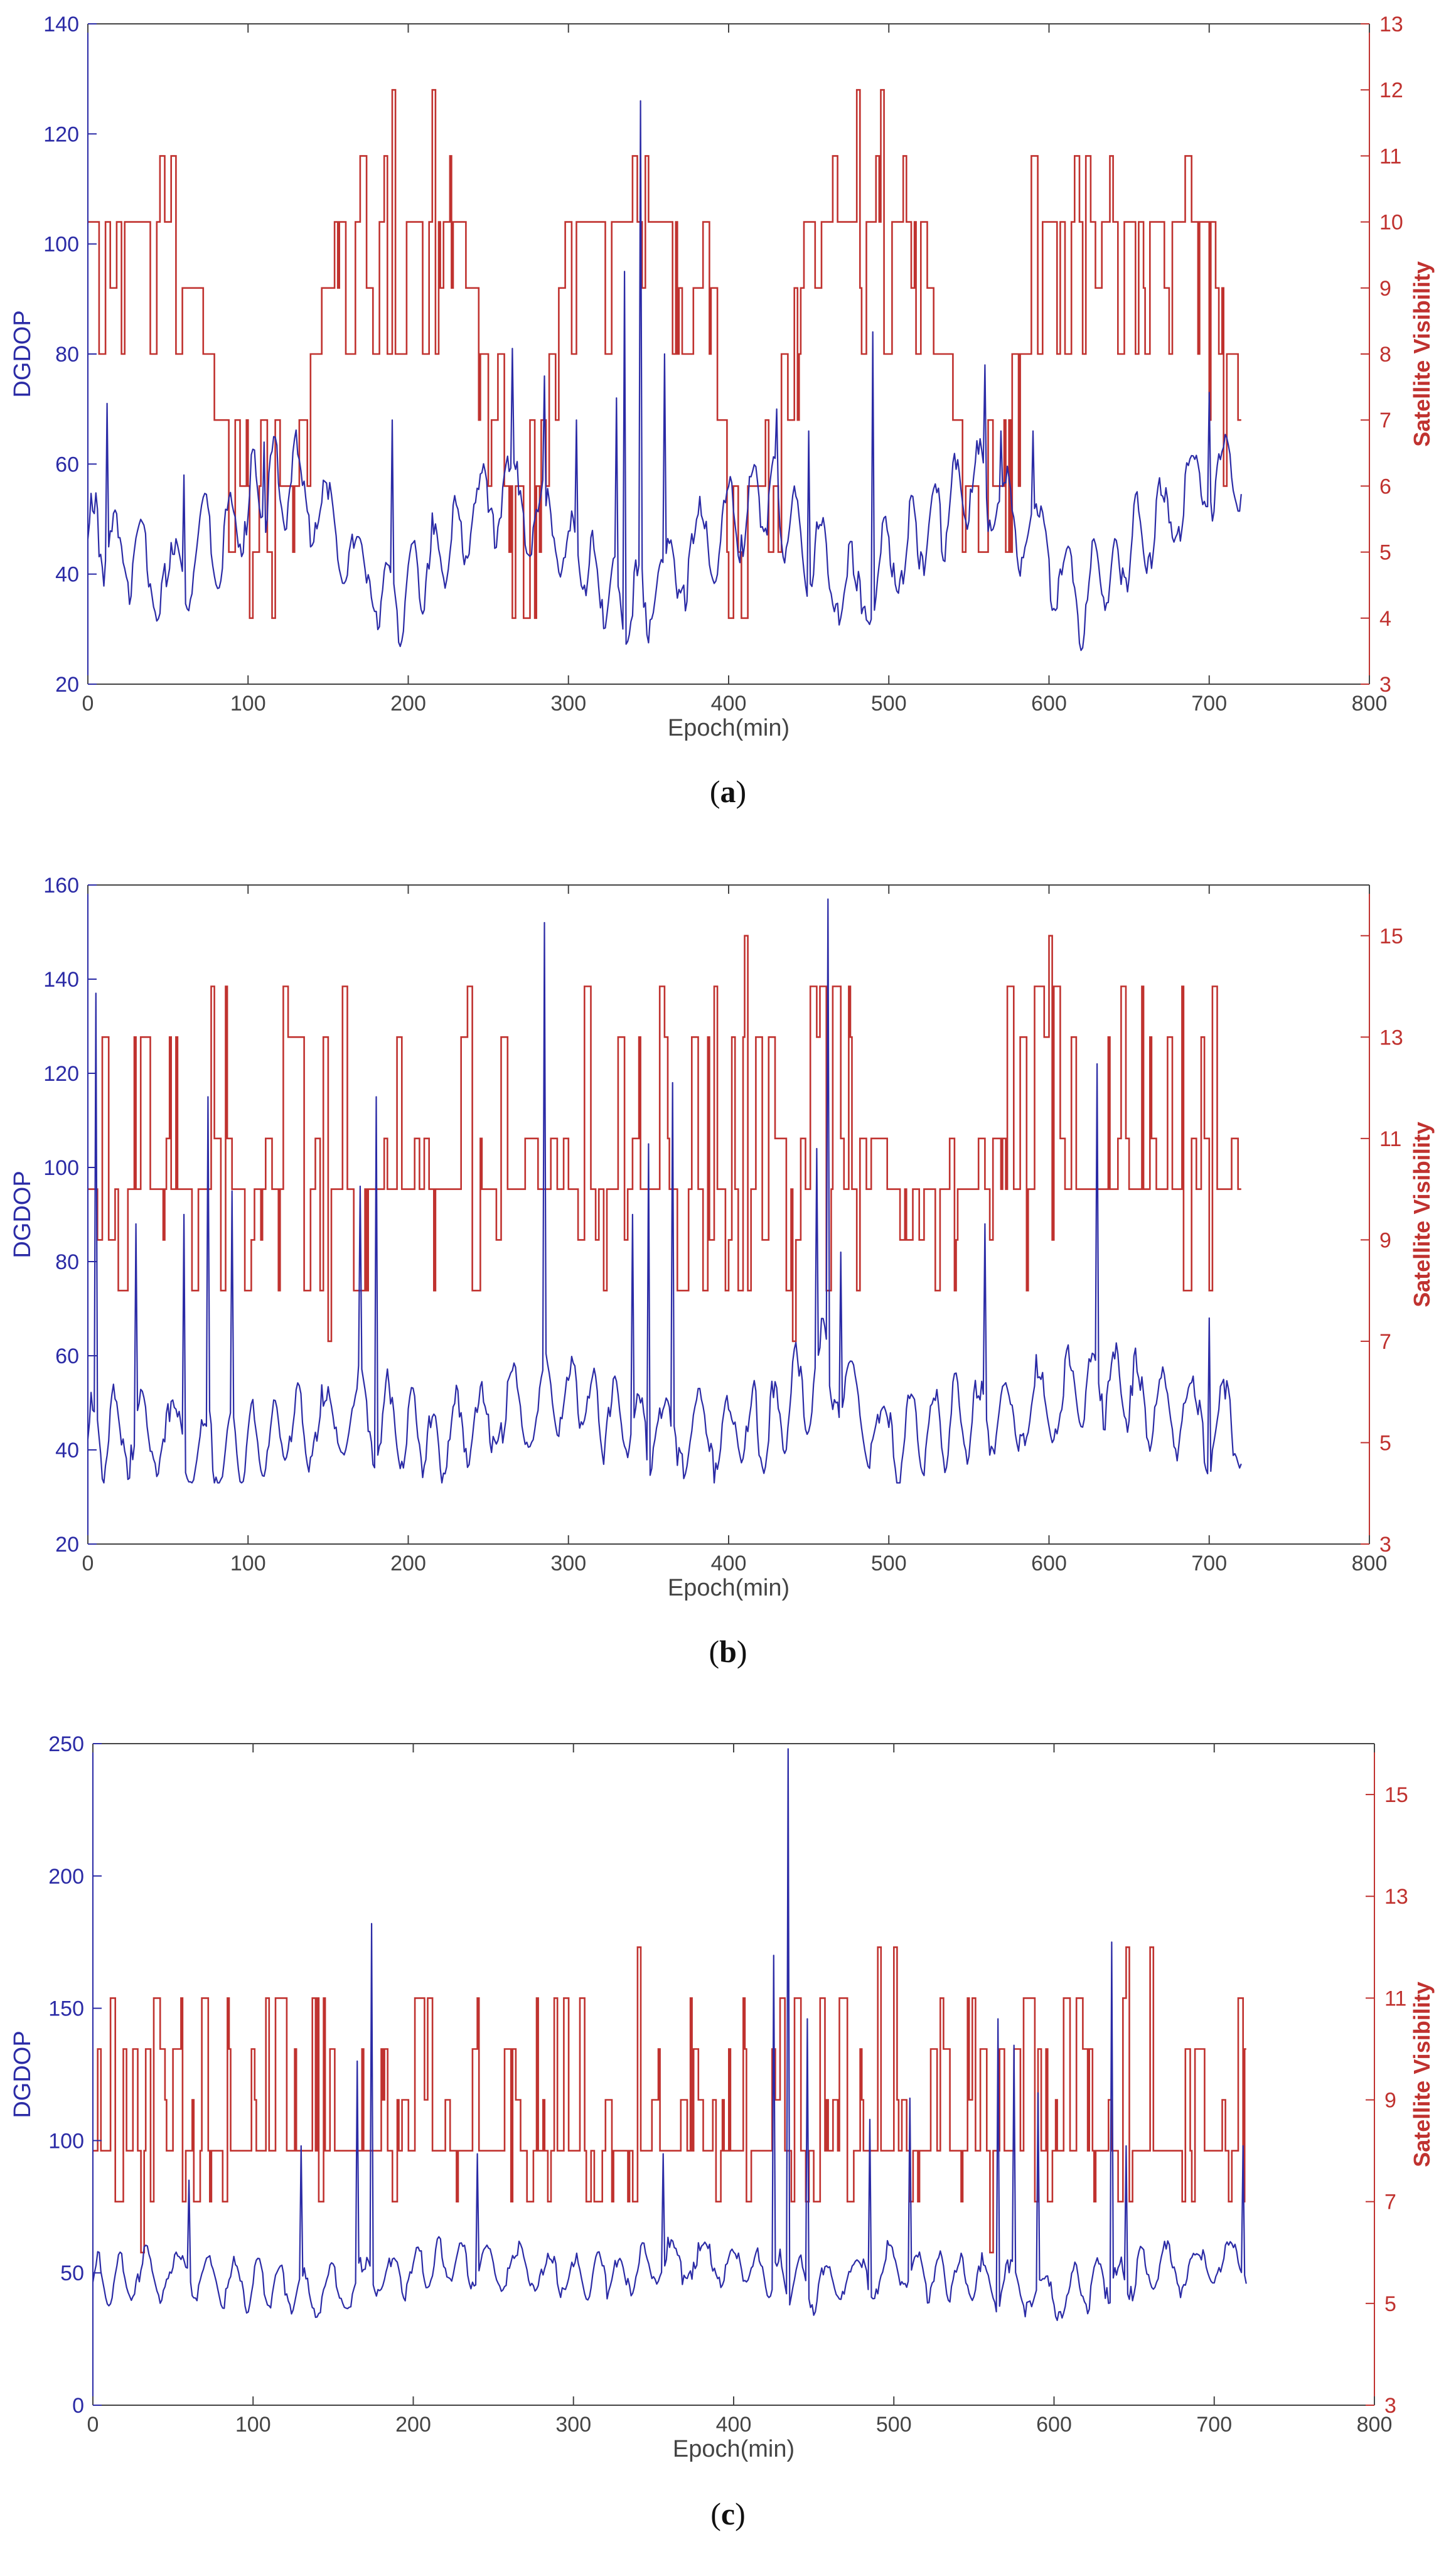  What do you see at coordinates (66, 1744) in the screenshot?
I see `left-tick-label: 250` at bounding box center [66, 1744].